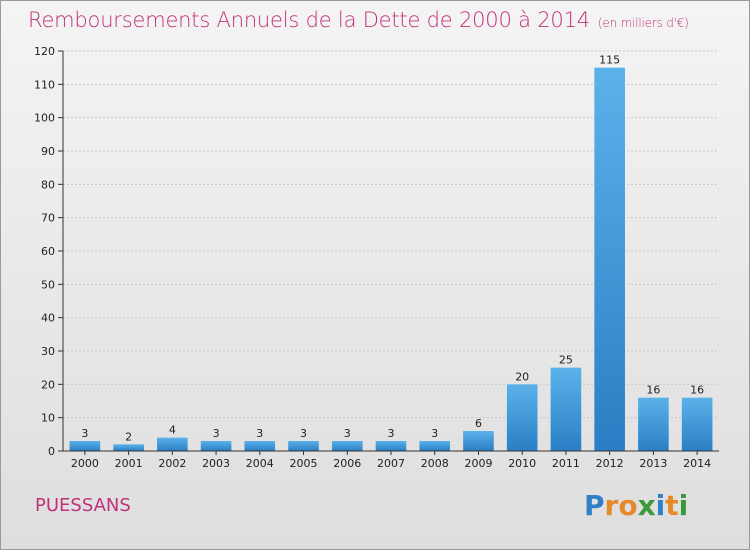 Image resolution: width=750 pixels, height=550 pixels. I want to click on data-label: 2, so click(128, 436).